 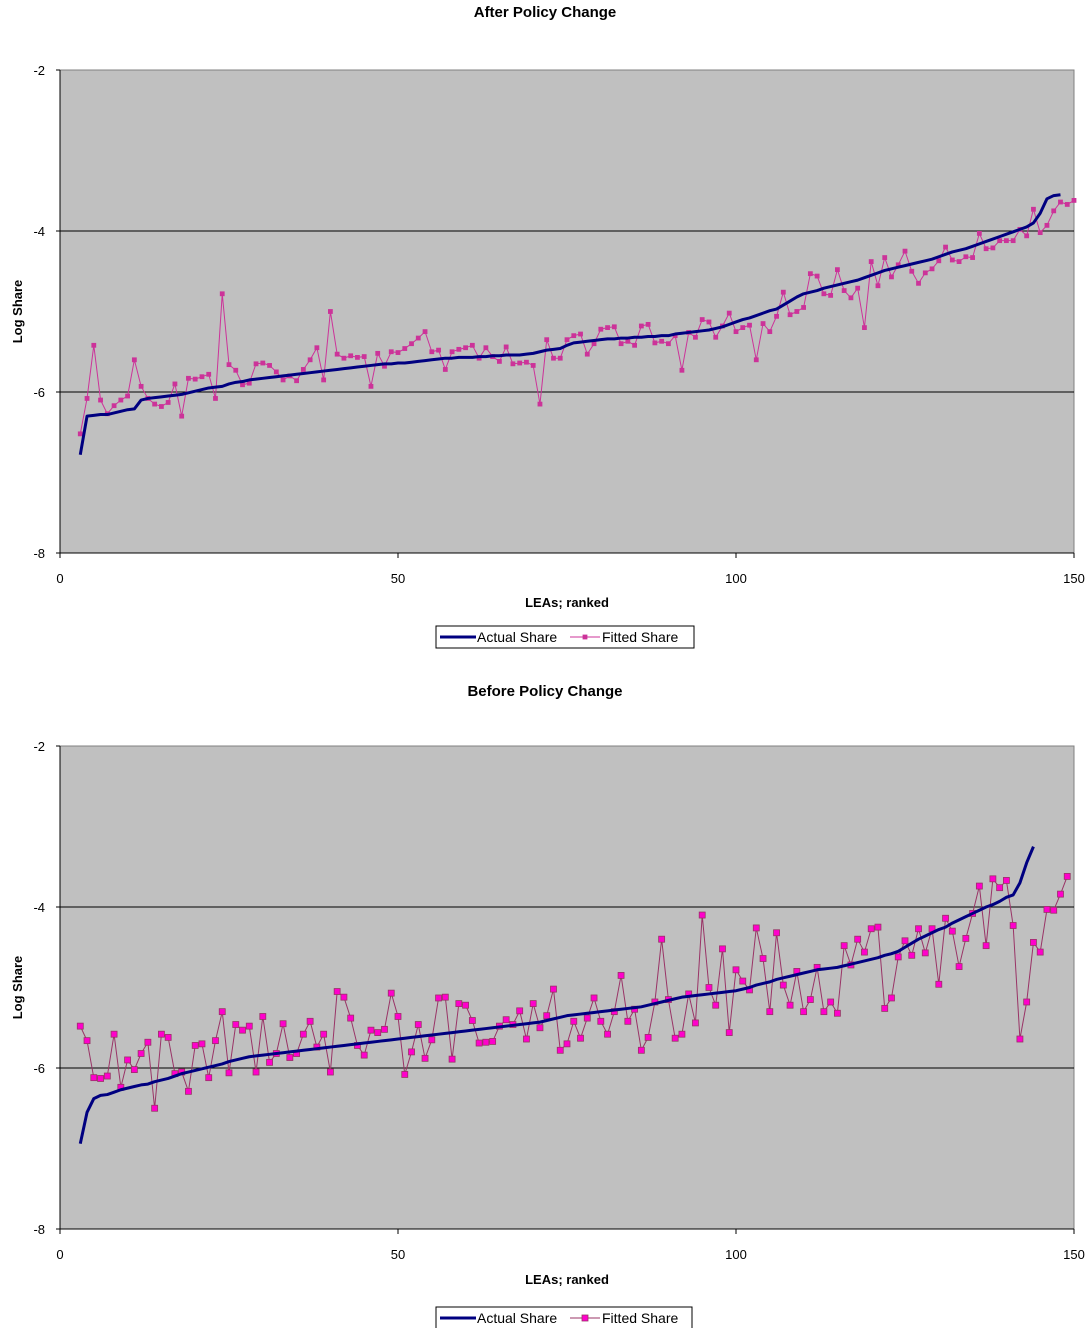 What do you see at coordinates (567, 1279) in the screenshot?
I see `x-axis-label: LEAs; ranked` at bounding box center [567, 1279].